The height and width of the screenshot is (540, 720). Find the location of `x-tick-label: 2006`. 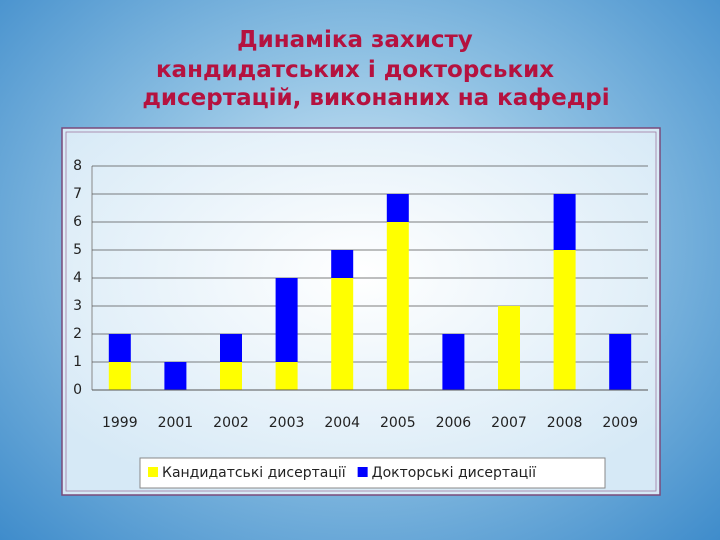

x-tick-label: 2006 is located at coordinates (454, 423).